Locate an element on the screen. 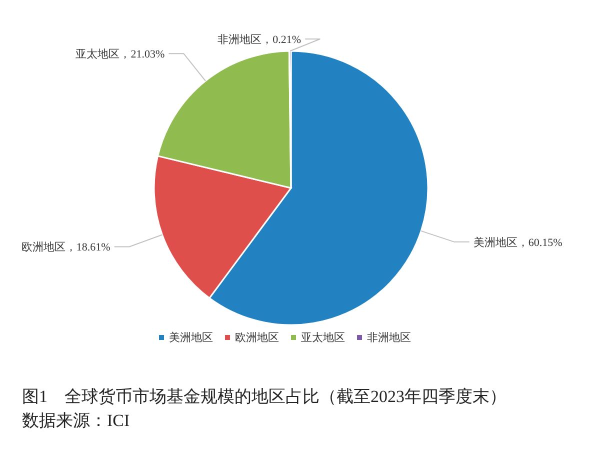 This screenshot has width=608, height=455. text: 图1 全球货币市场基金规模的地区占比（截至2023年四季度末） is located at coordinates (264, 396).